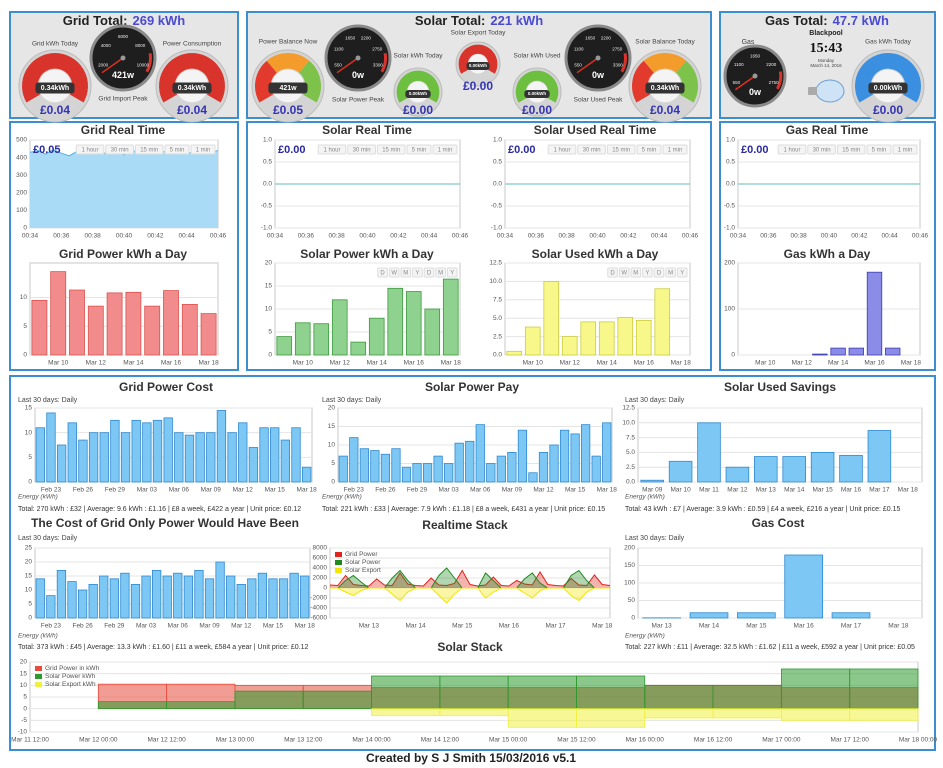  Describe the element at coordinates (267, 184) in the screenshot. I see `y-tick-label: 0.0` at that location.